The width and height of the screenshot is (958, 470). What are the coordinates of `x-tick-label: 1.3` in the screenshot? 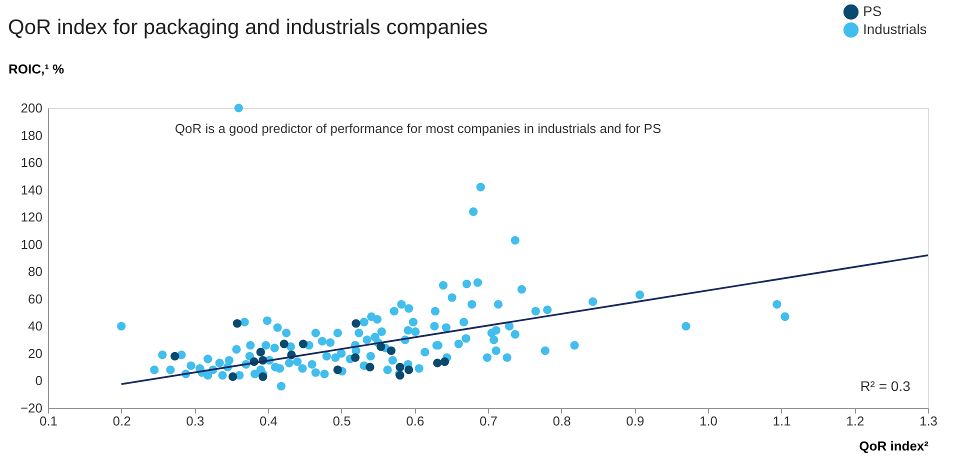 It's located at (928, 421).